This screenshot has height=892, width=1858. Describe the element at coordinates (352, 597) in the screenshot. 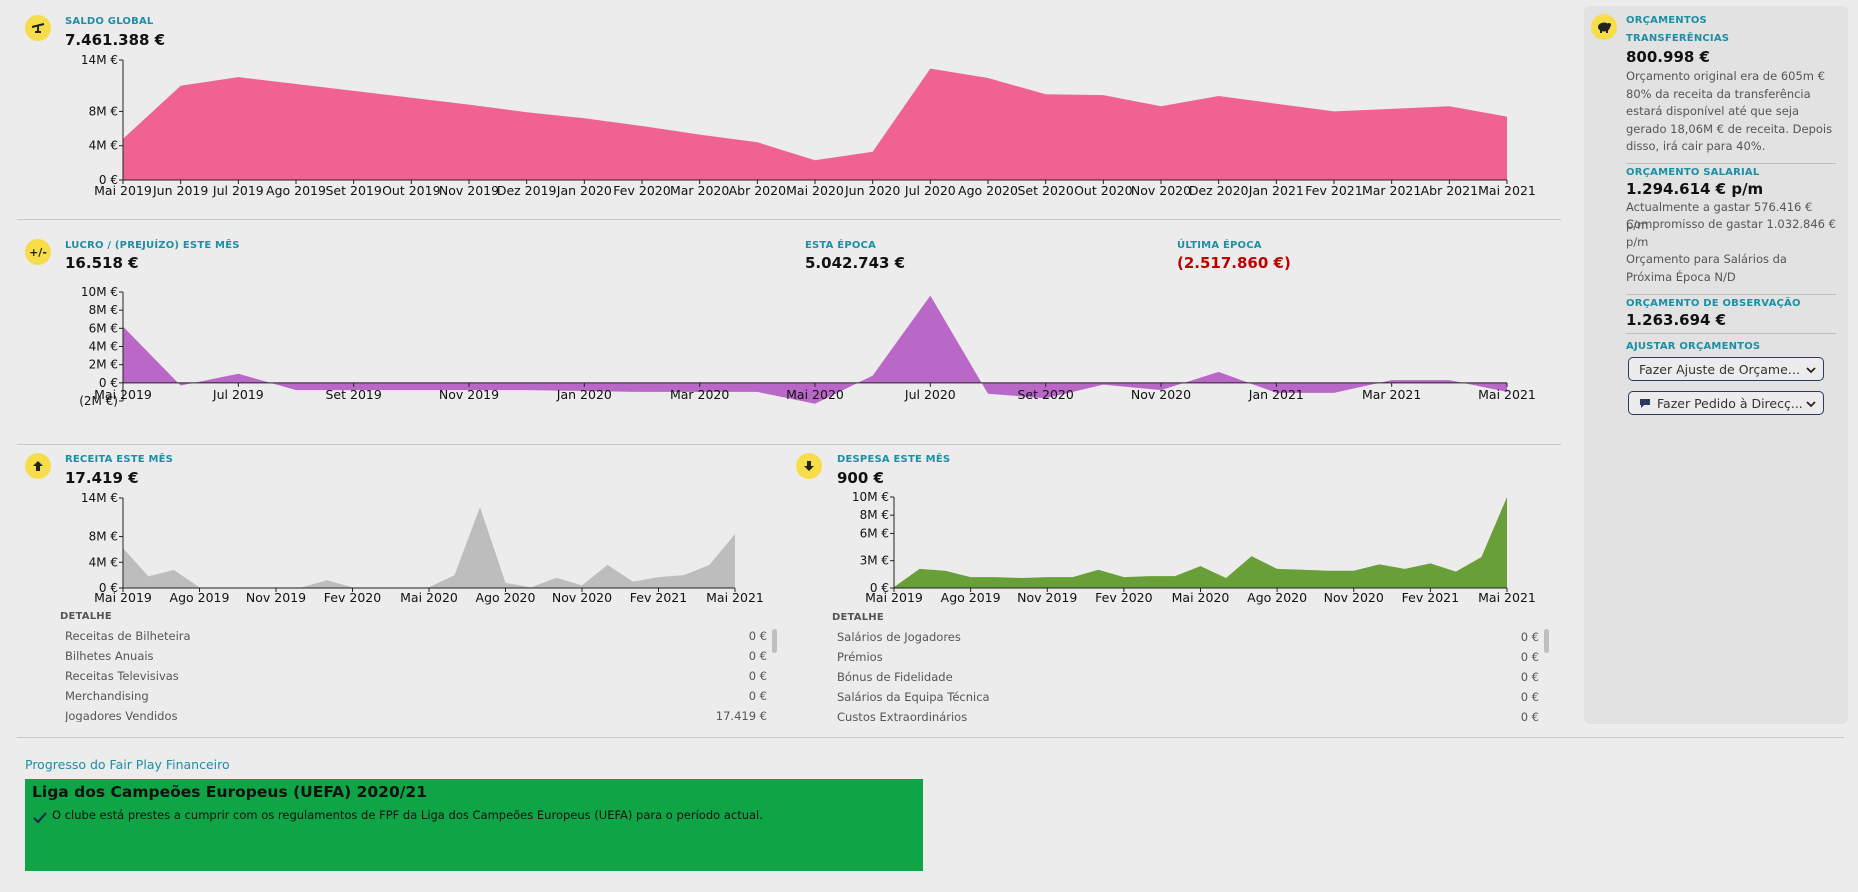

I see `income-x-tick-label: Fev 2020` at that location.